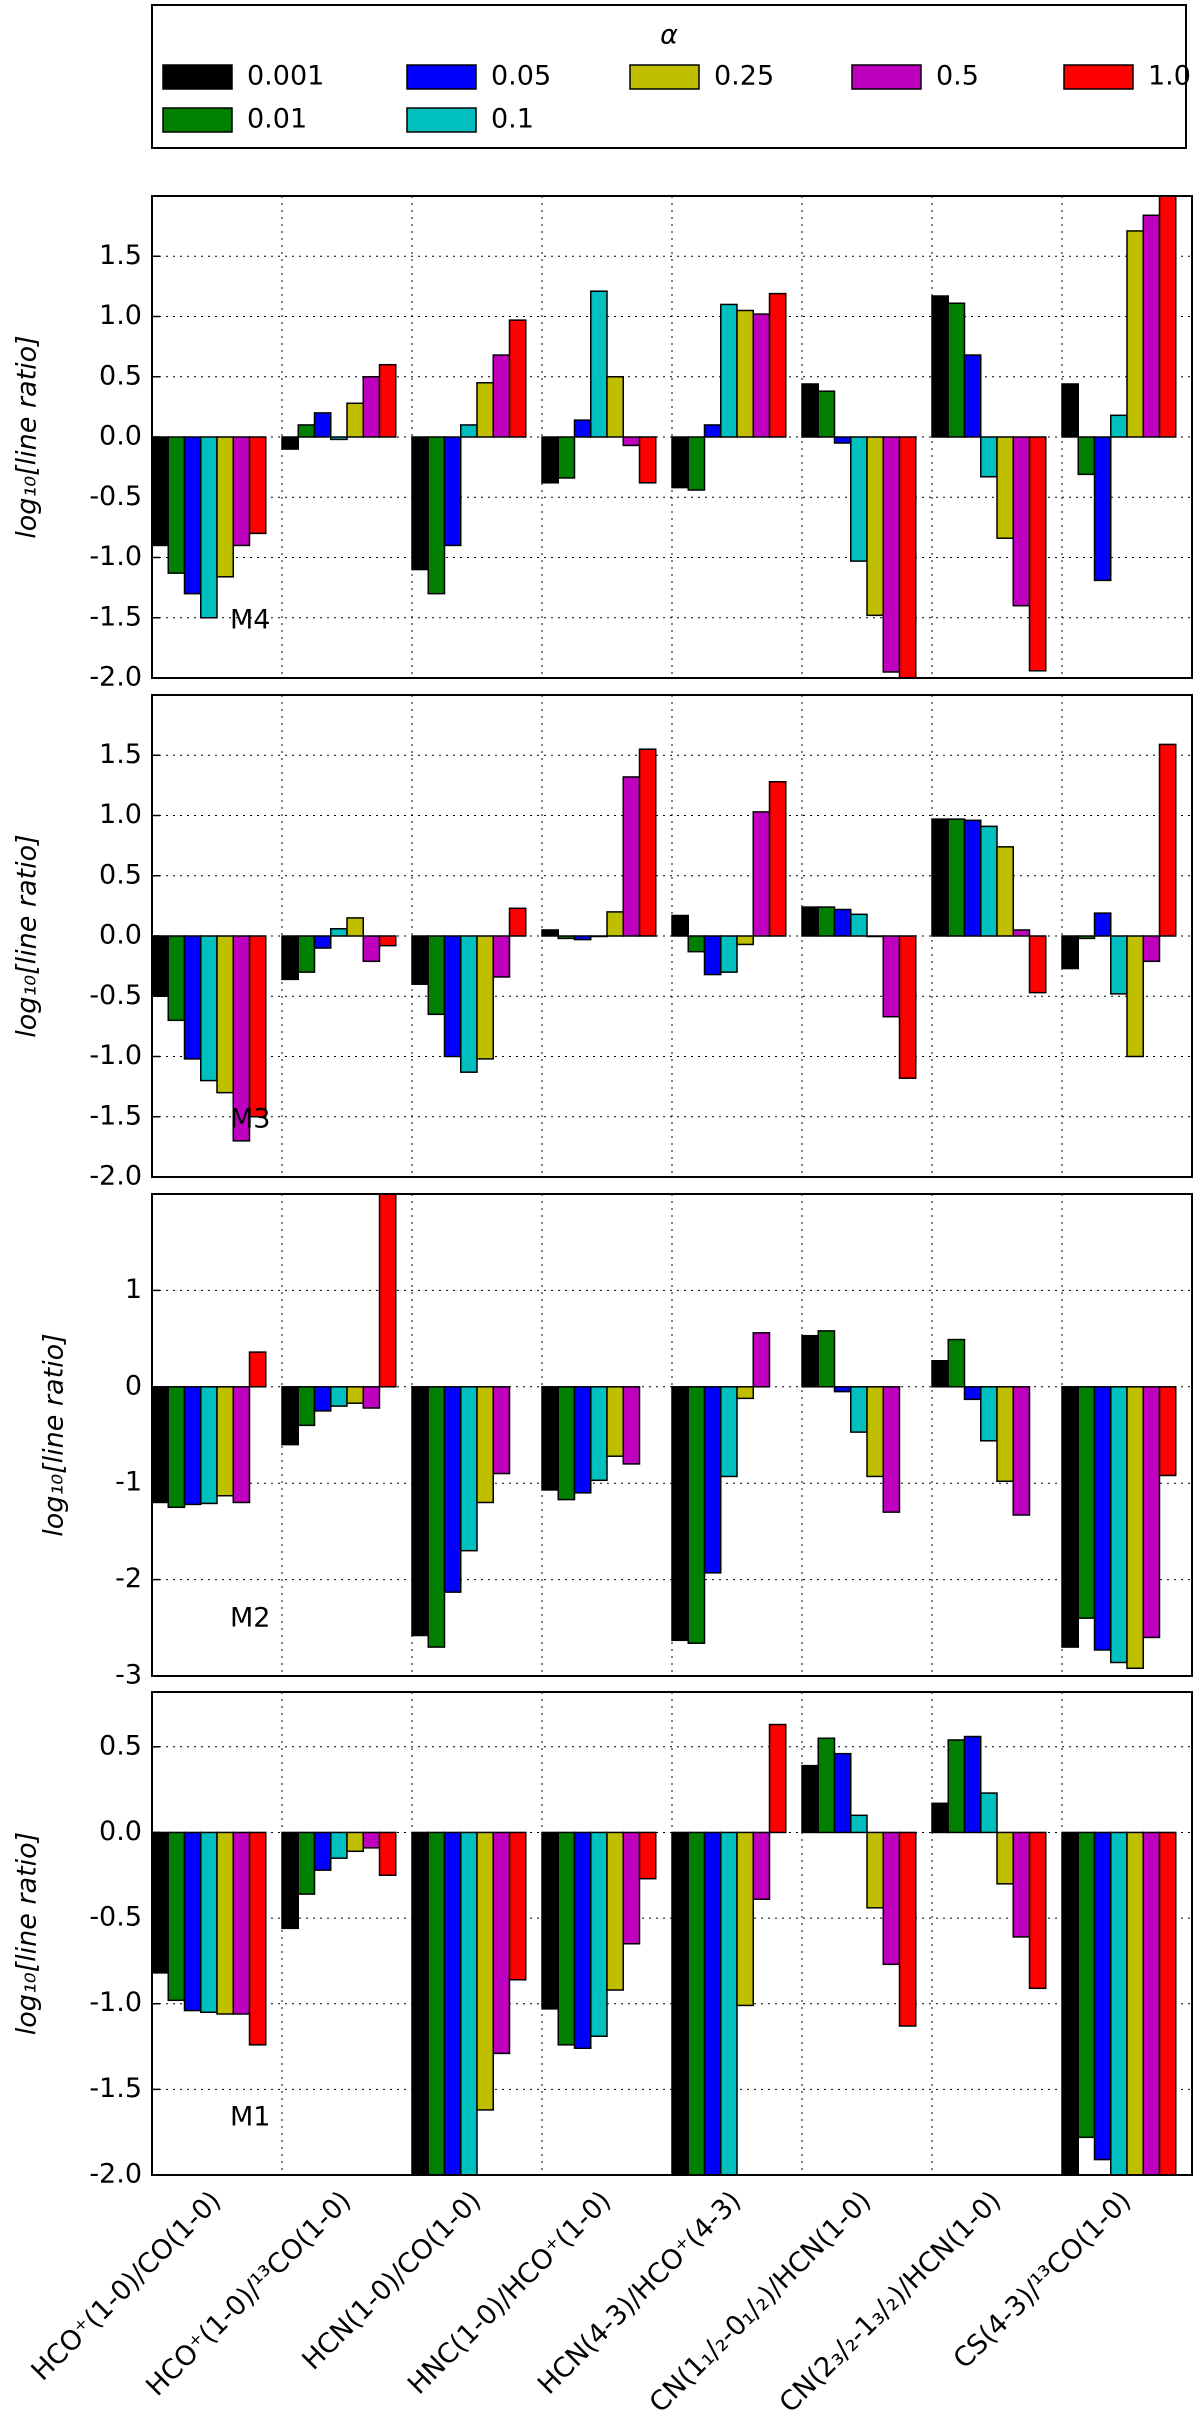 Image resolution: width=1200 pixels, height=2420 pixels. What do you see at coordinates (133, 1385) in the screenshot?
I see `y-tick-label: 0` at bounding box center [133, 1385].